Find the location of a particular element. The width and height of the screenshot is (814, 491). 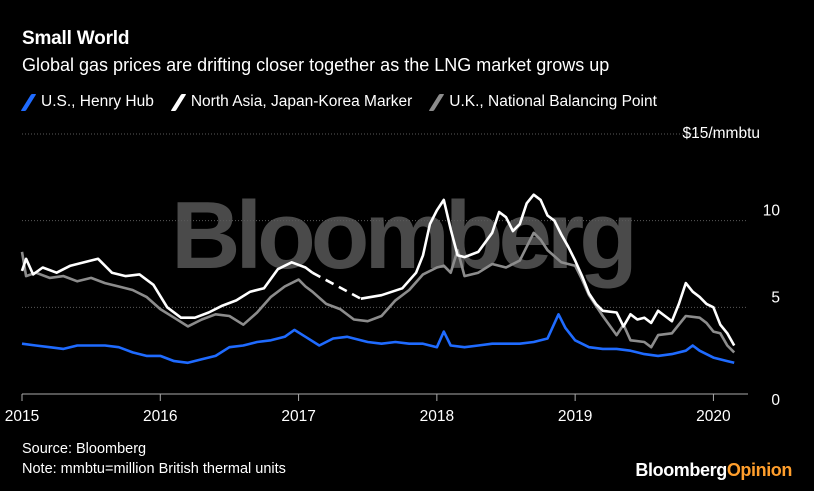

source-note: Source: Bloomberg is located at coordinates (84, 449).